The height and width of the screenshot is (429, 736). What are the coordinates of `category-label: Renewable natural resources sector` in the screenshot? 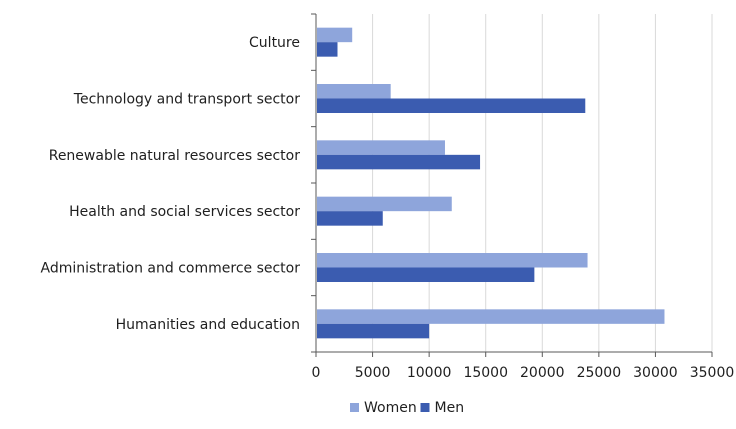 It's located at (175, 156).